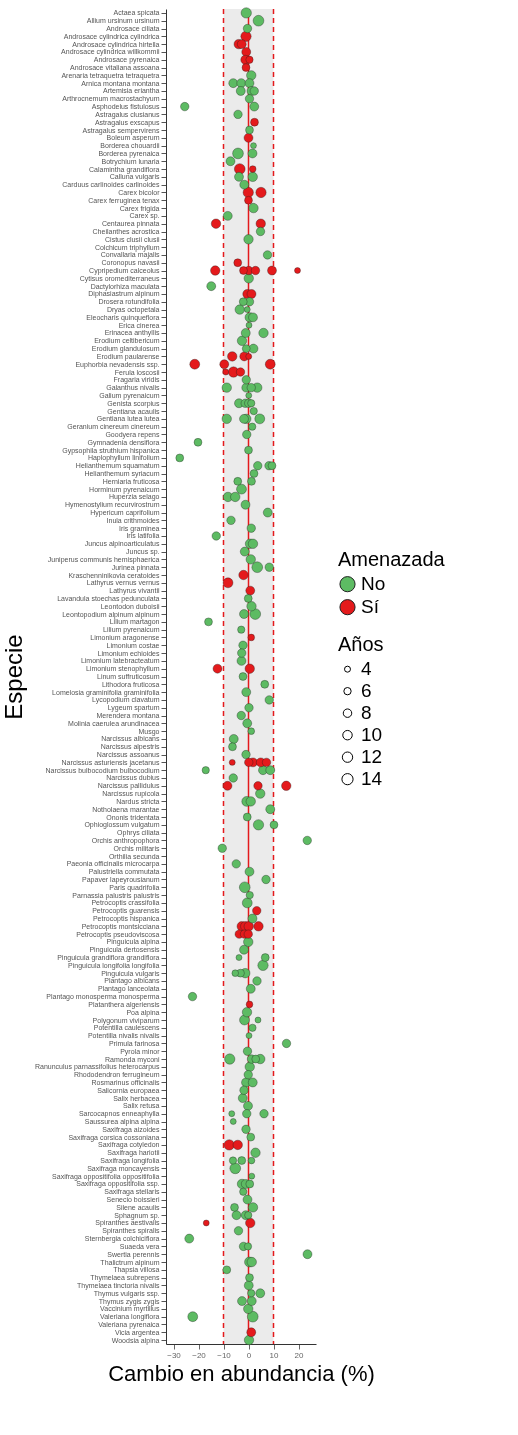 This screenshot has height=1435, width=518. I want to click on x-tick-label: −10, so click(224, 1355).